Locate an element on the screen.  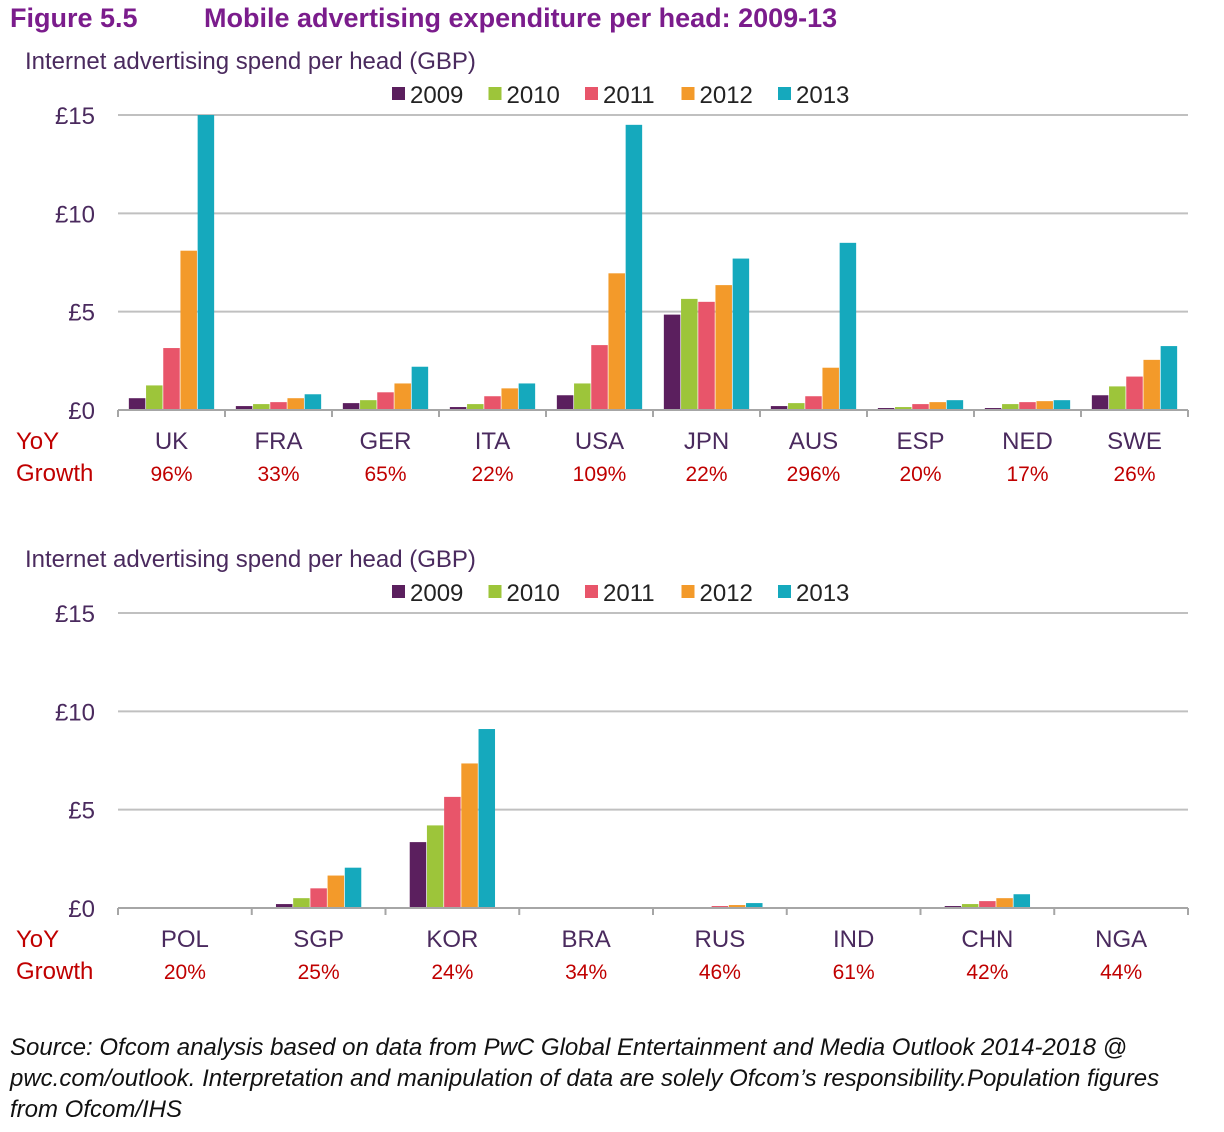
figure-number: Figure 5.5 is located at coordinates (74, 18).